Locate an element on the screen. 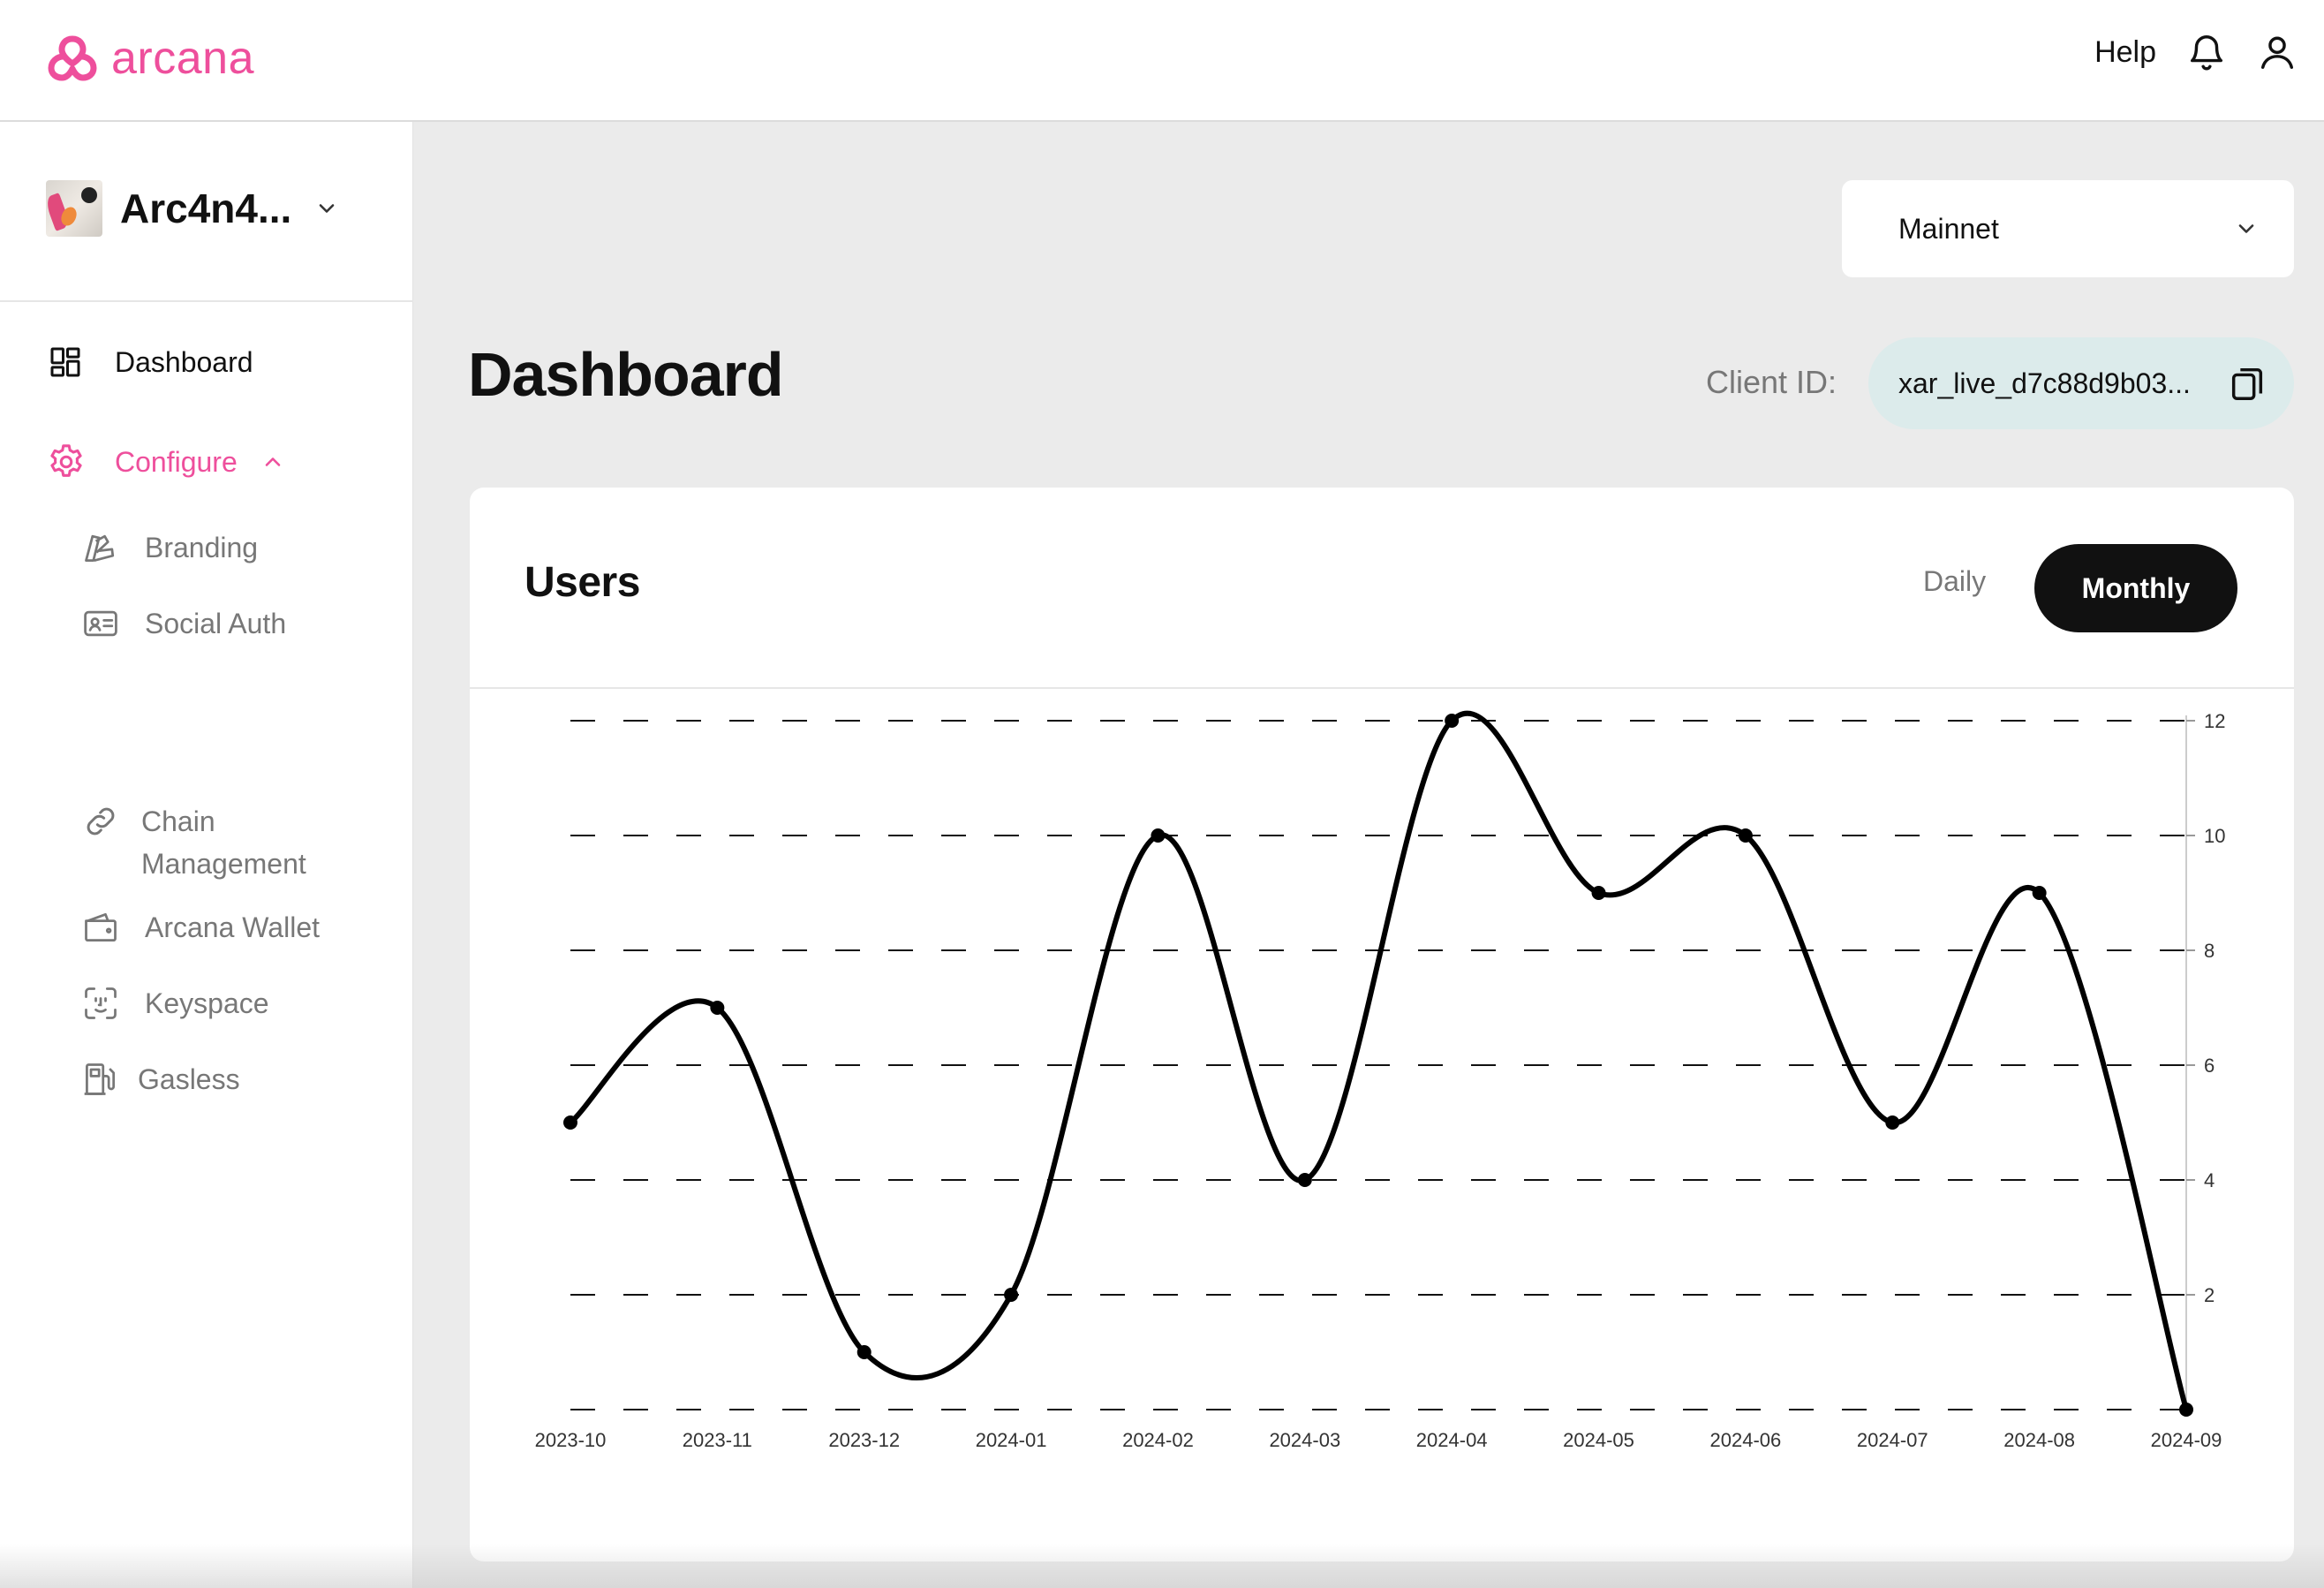  arcana-logo-icon is located at coordinates (72, 58).